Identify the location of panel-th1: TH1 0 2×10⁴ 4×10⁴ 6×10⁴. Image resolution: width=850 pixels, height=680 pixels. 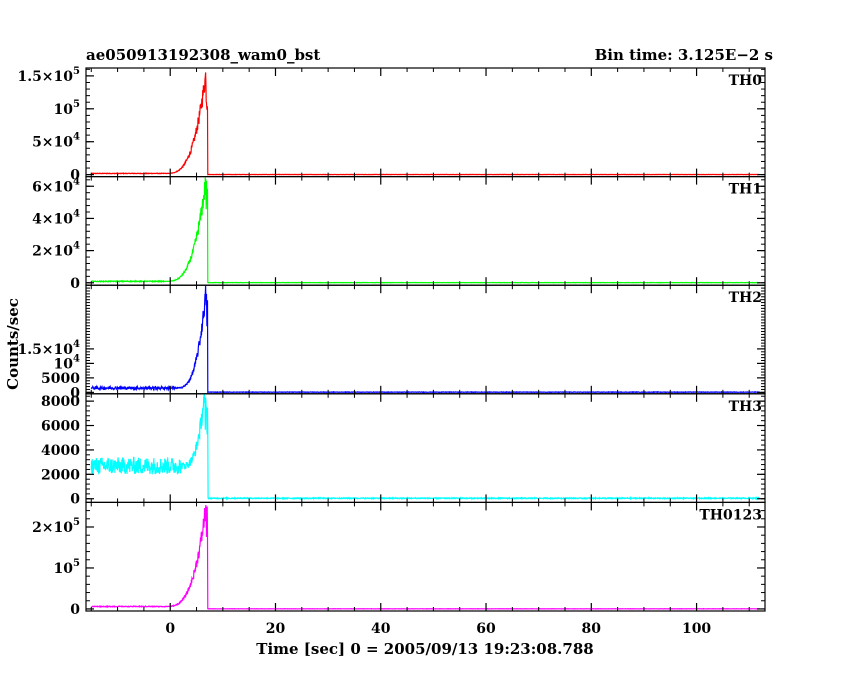
(399, 234).